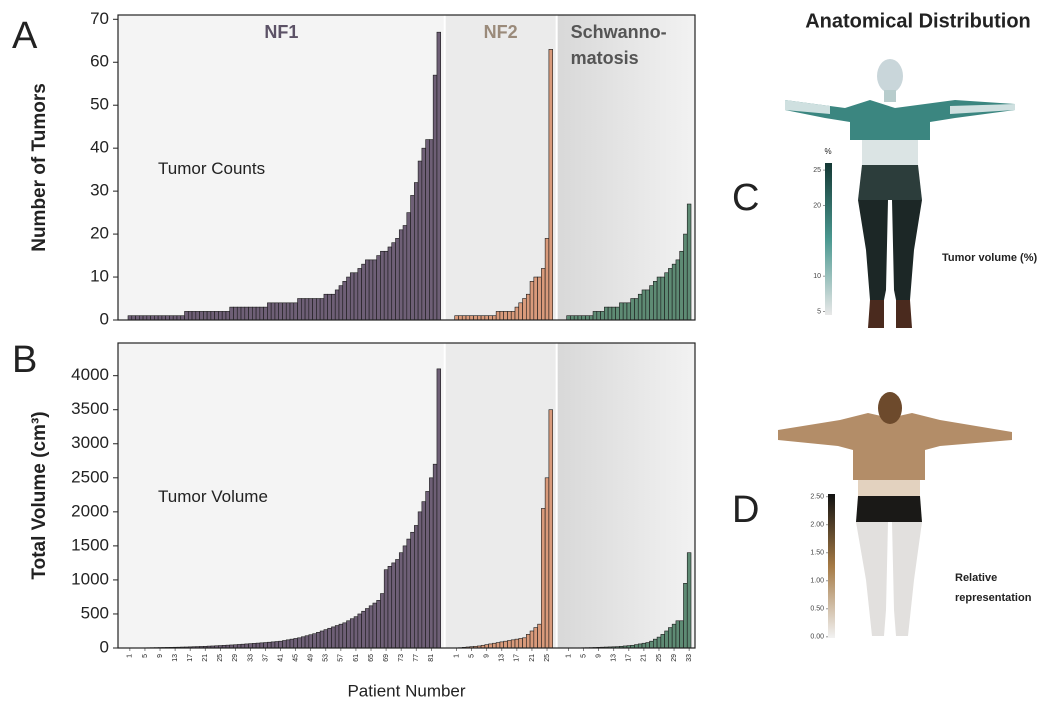 The height and width of the screenshot is (706, 1062). What do you see at coordinates (989, 258) in the screenshot?
I see `caption: Tumor volume (%)` at bounding box center [989, 258].